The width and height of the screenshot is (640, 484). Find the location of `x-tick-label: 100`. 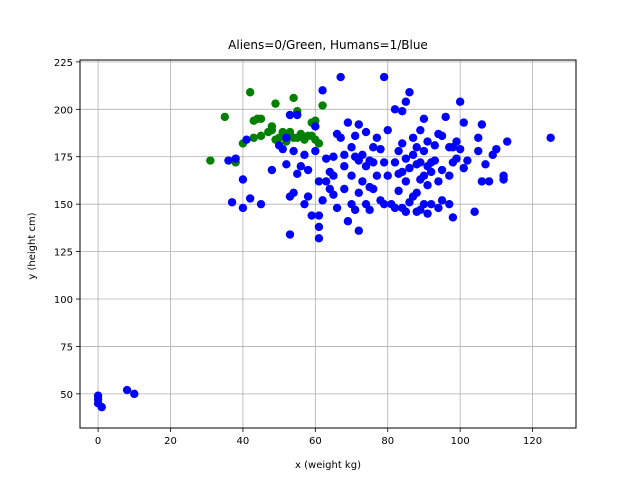

x-tick-label: 100 is located at coordinates (460, 441).